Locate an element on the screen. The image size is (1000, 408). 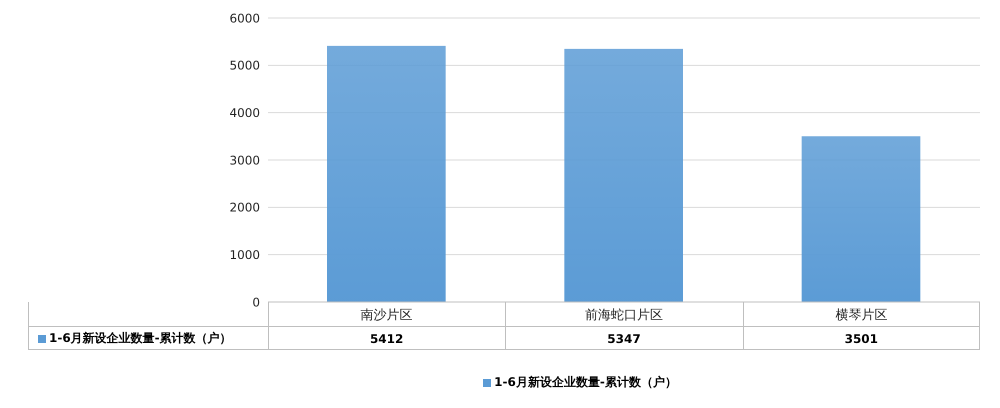
data-label: 5412 is located at coordinates (386, 339).